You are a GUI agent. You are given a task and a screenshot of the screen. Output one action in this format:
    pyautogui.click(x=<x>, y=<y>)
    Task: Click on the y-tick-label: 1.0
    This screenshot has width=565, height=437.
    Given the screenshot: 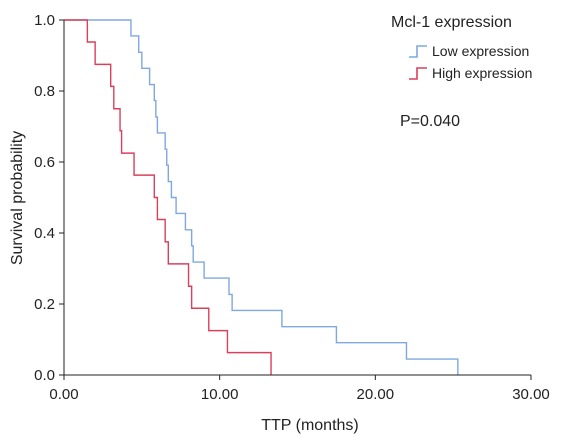 What is the action you would take?
    pyautogui.click(x=44, y=20)
    